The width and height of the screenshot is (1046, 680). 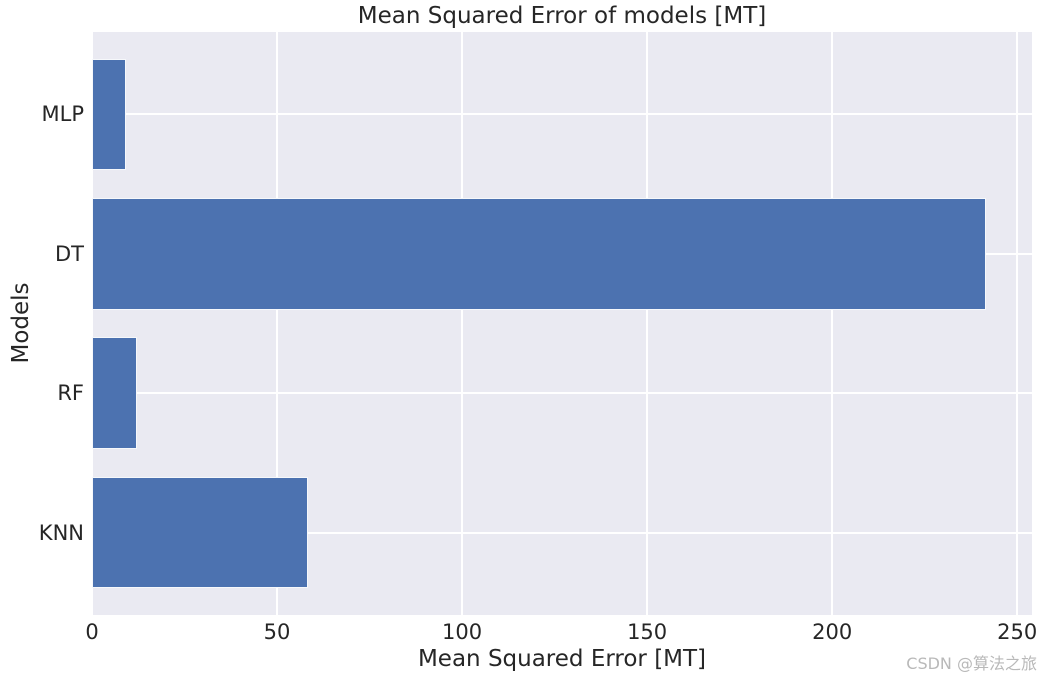 I want to click on y-tick-label-mlp: MLP, so click(x=62, y=114).